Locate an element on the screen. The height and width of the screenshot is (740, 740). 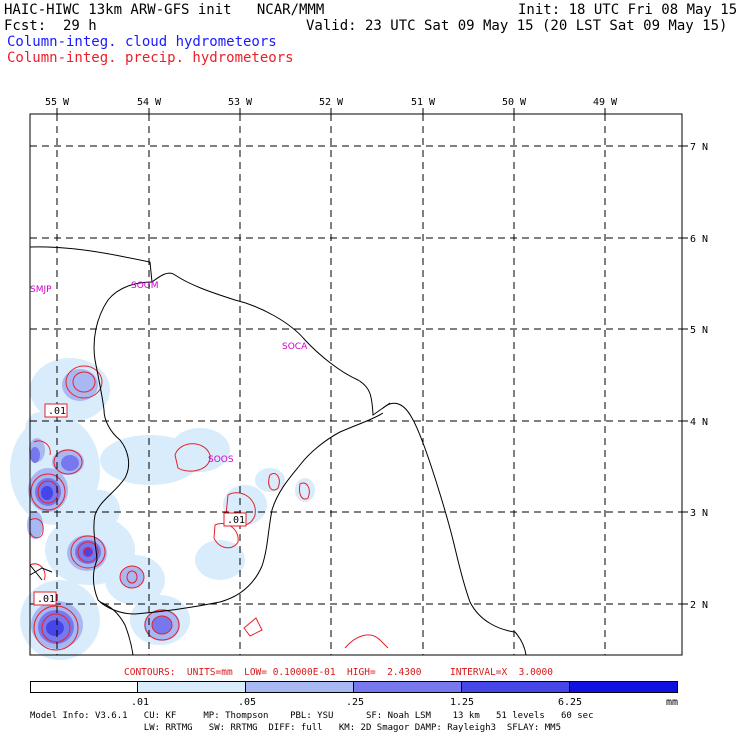
lat-label: 7 N is located at coordinates (699, 147).